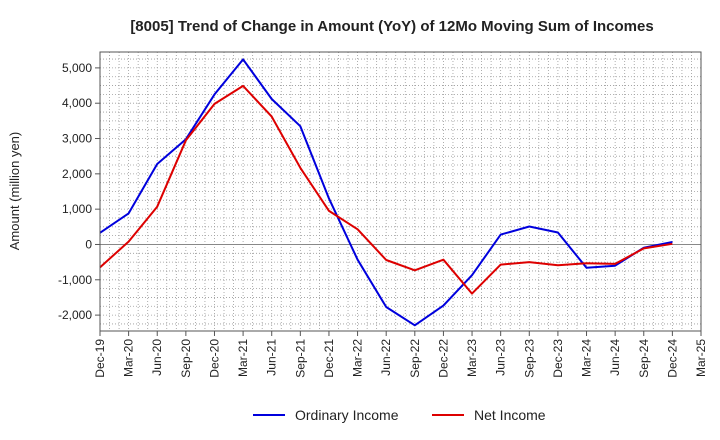 The image size is (720, 440). Describe the element at coordinates (77, 209) in the screenshot. I see `y-tick-label: 1,000` at that location.